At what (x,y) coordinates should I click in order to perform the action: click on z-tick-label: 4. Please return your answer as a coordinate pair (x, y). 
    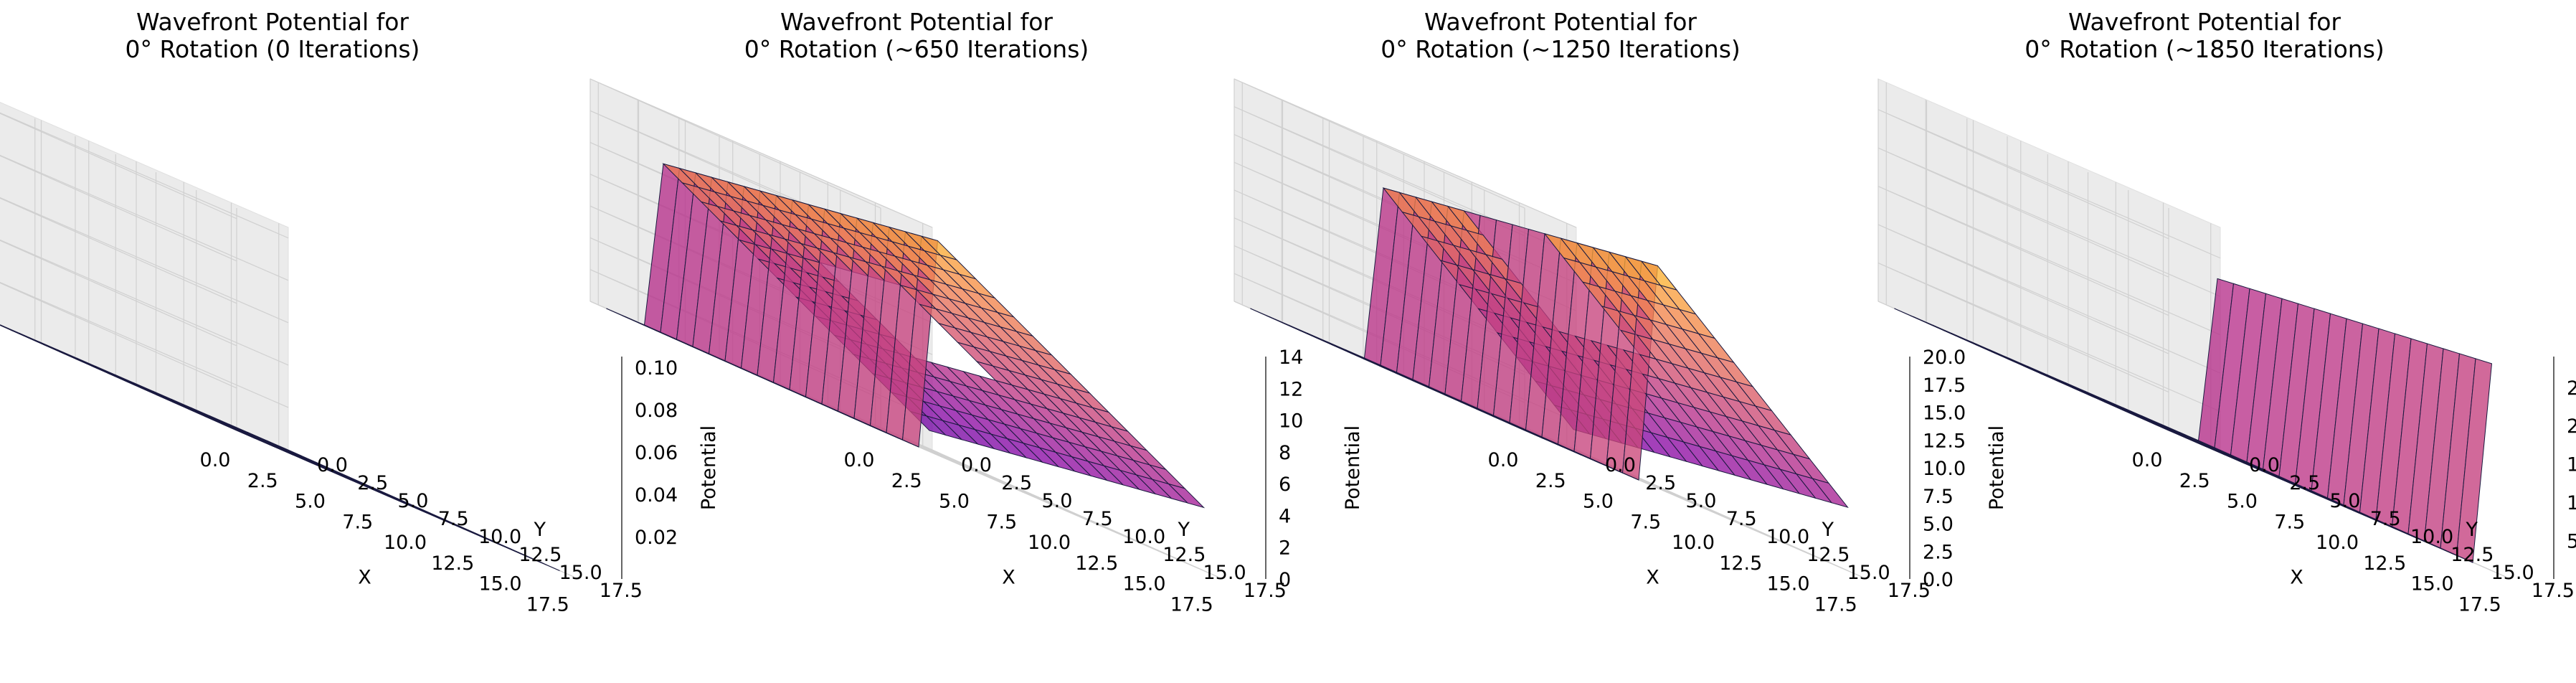
    Looking at the image, I should click on (1285, 516).